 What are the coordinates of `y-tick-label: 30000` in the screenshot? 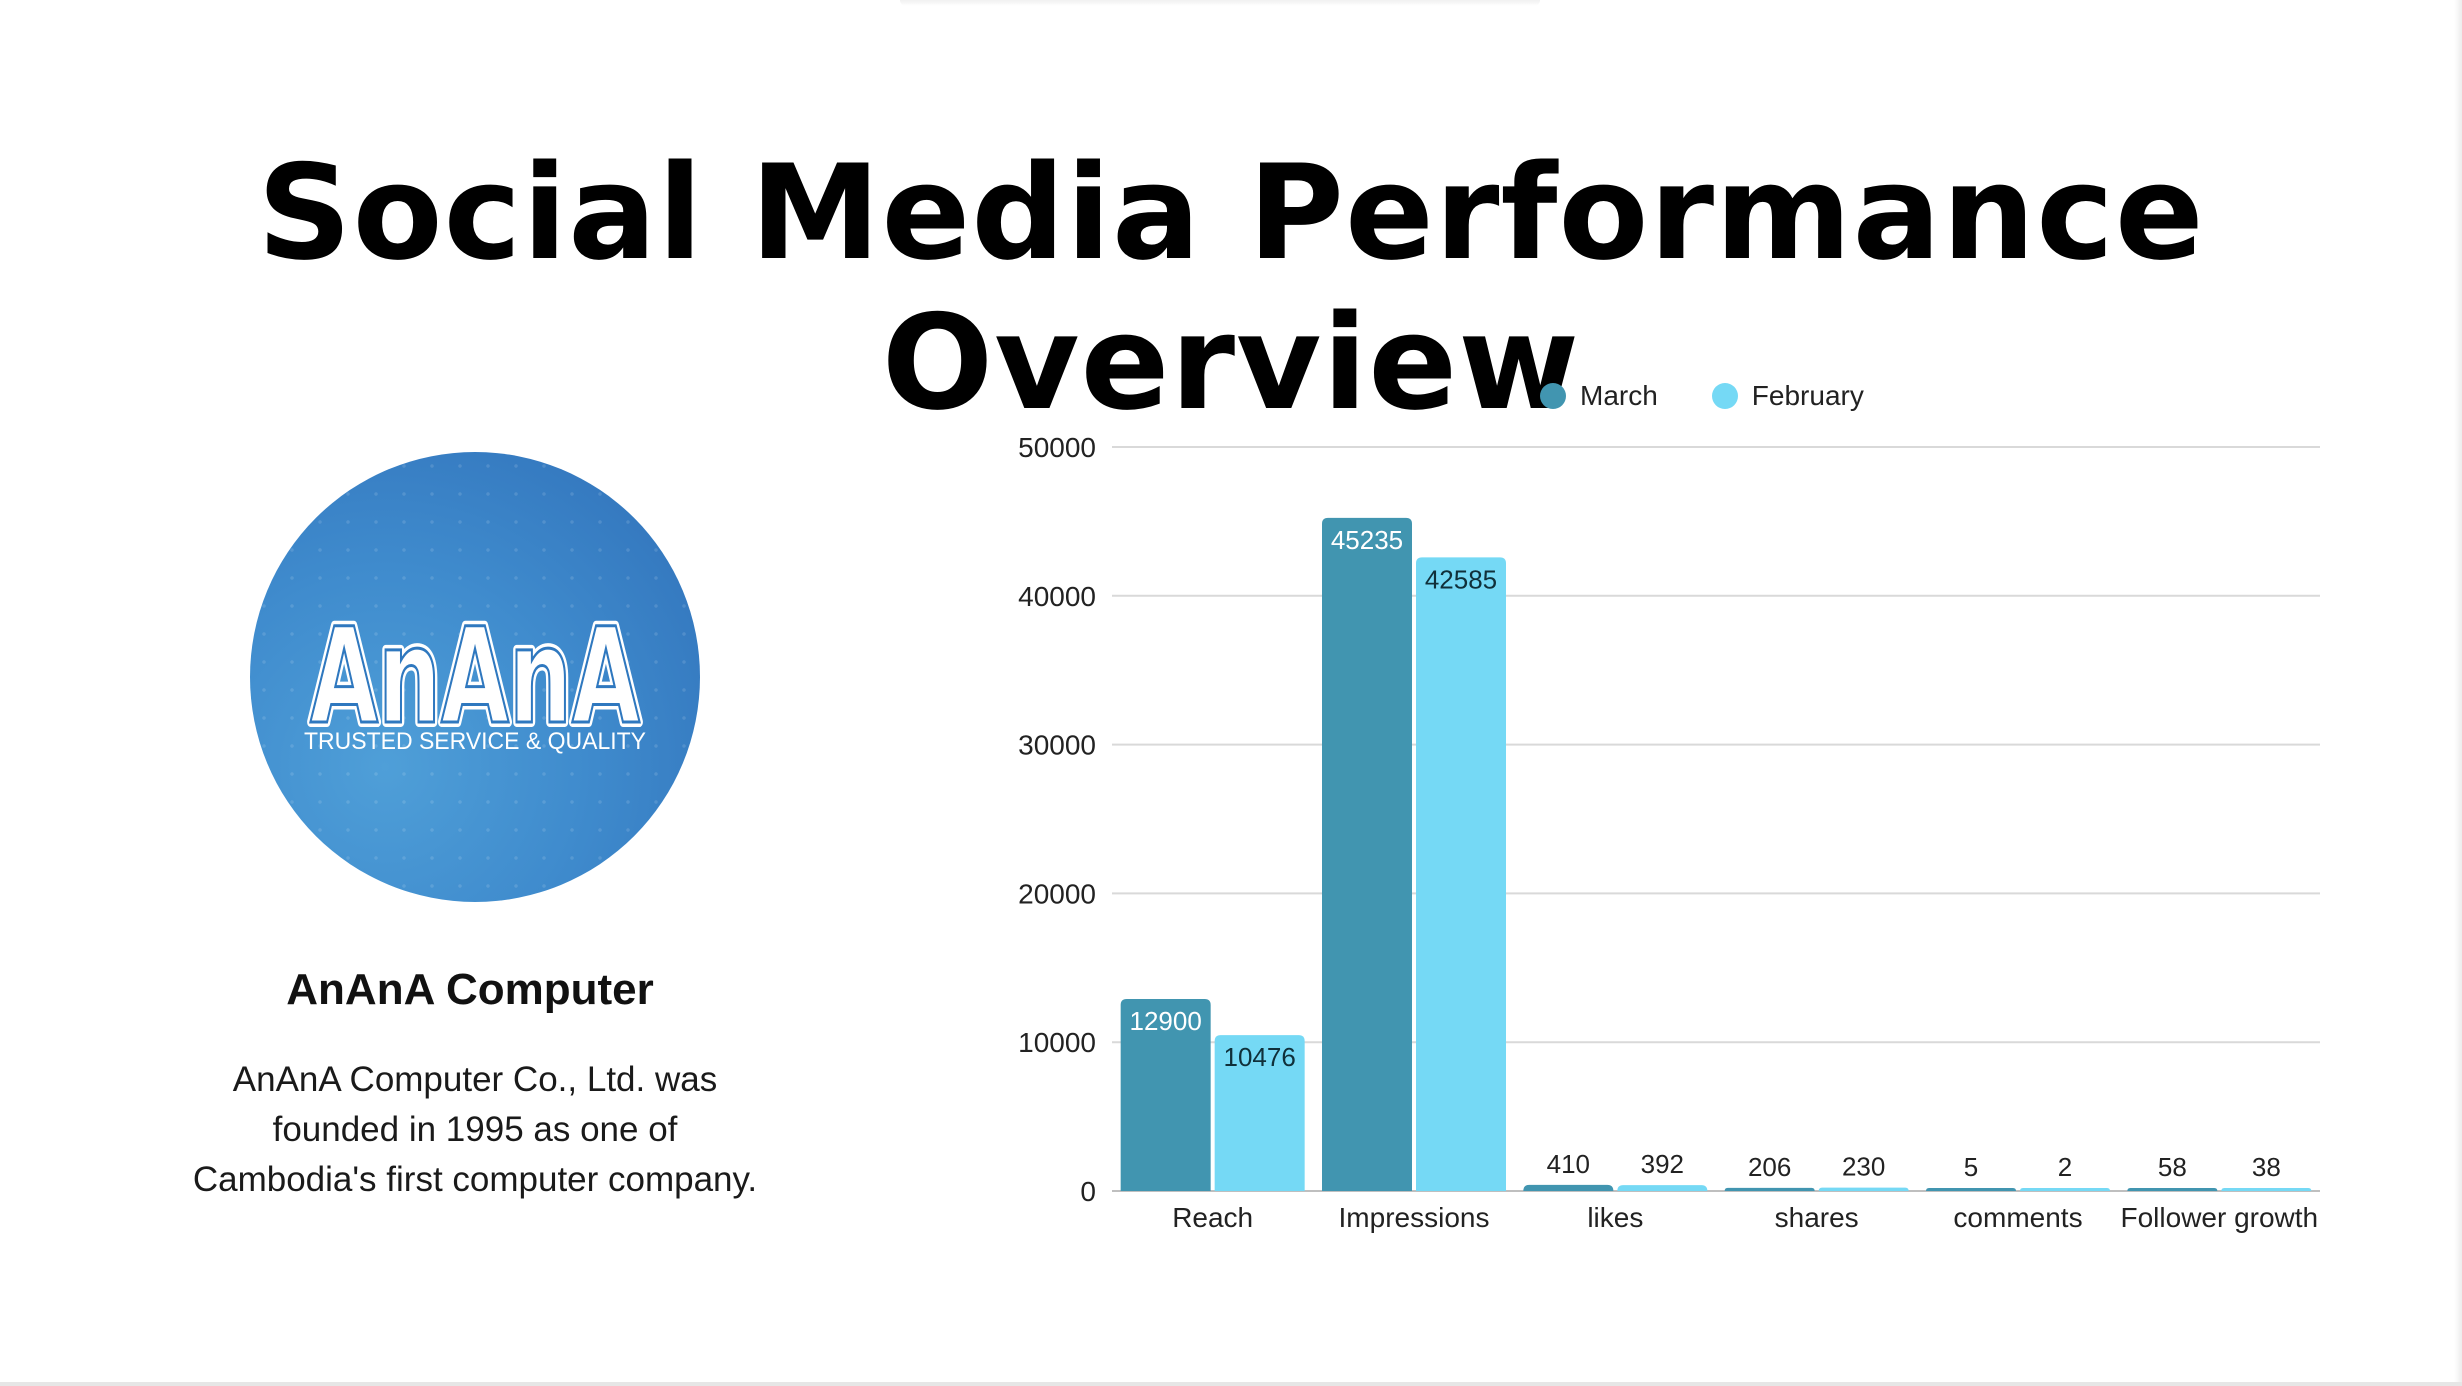 It's located at (1057, 745).